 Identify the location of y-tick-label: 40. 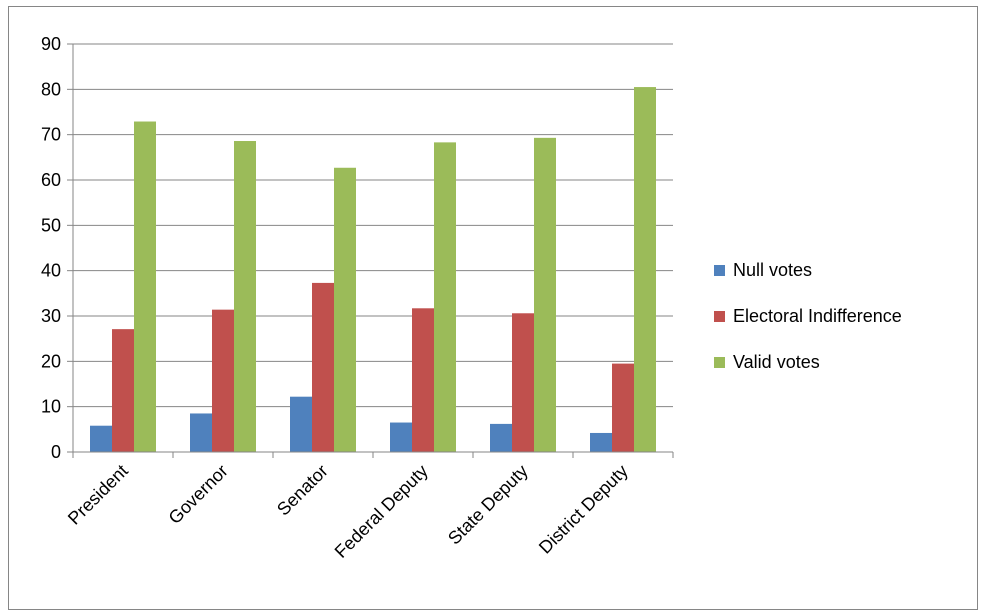
(51, 271).